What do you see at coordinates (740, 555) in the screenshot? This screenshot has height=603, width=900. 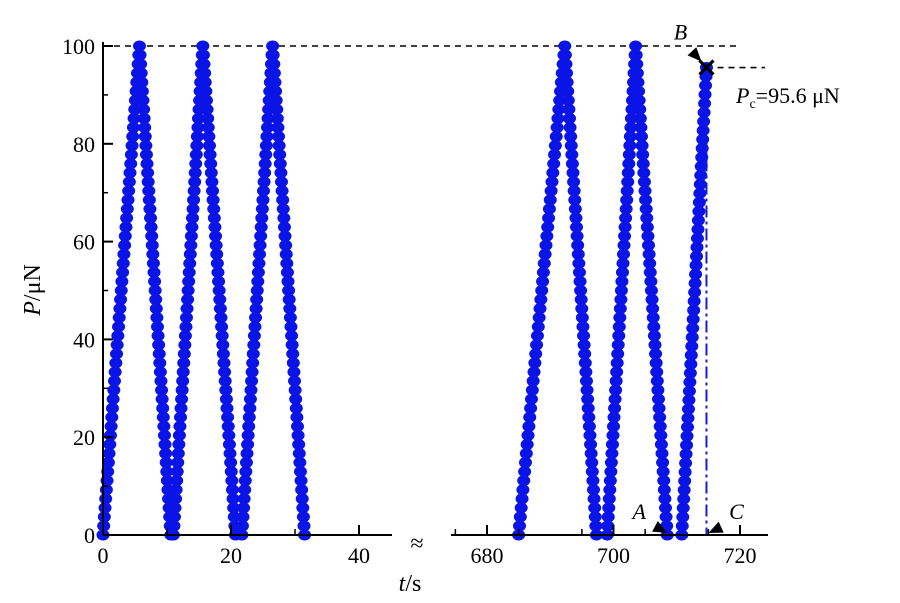 I see `x-tick-label: 720` at bounding box center [740, 555].